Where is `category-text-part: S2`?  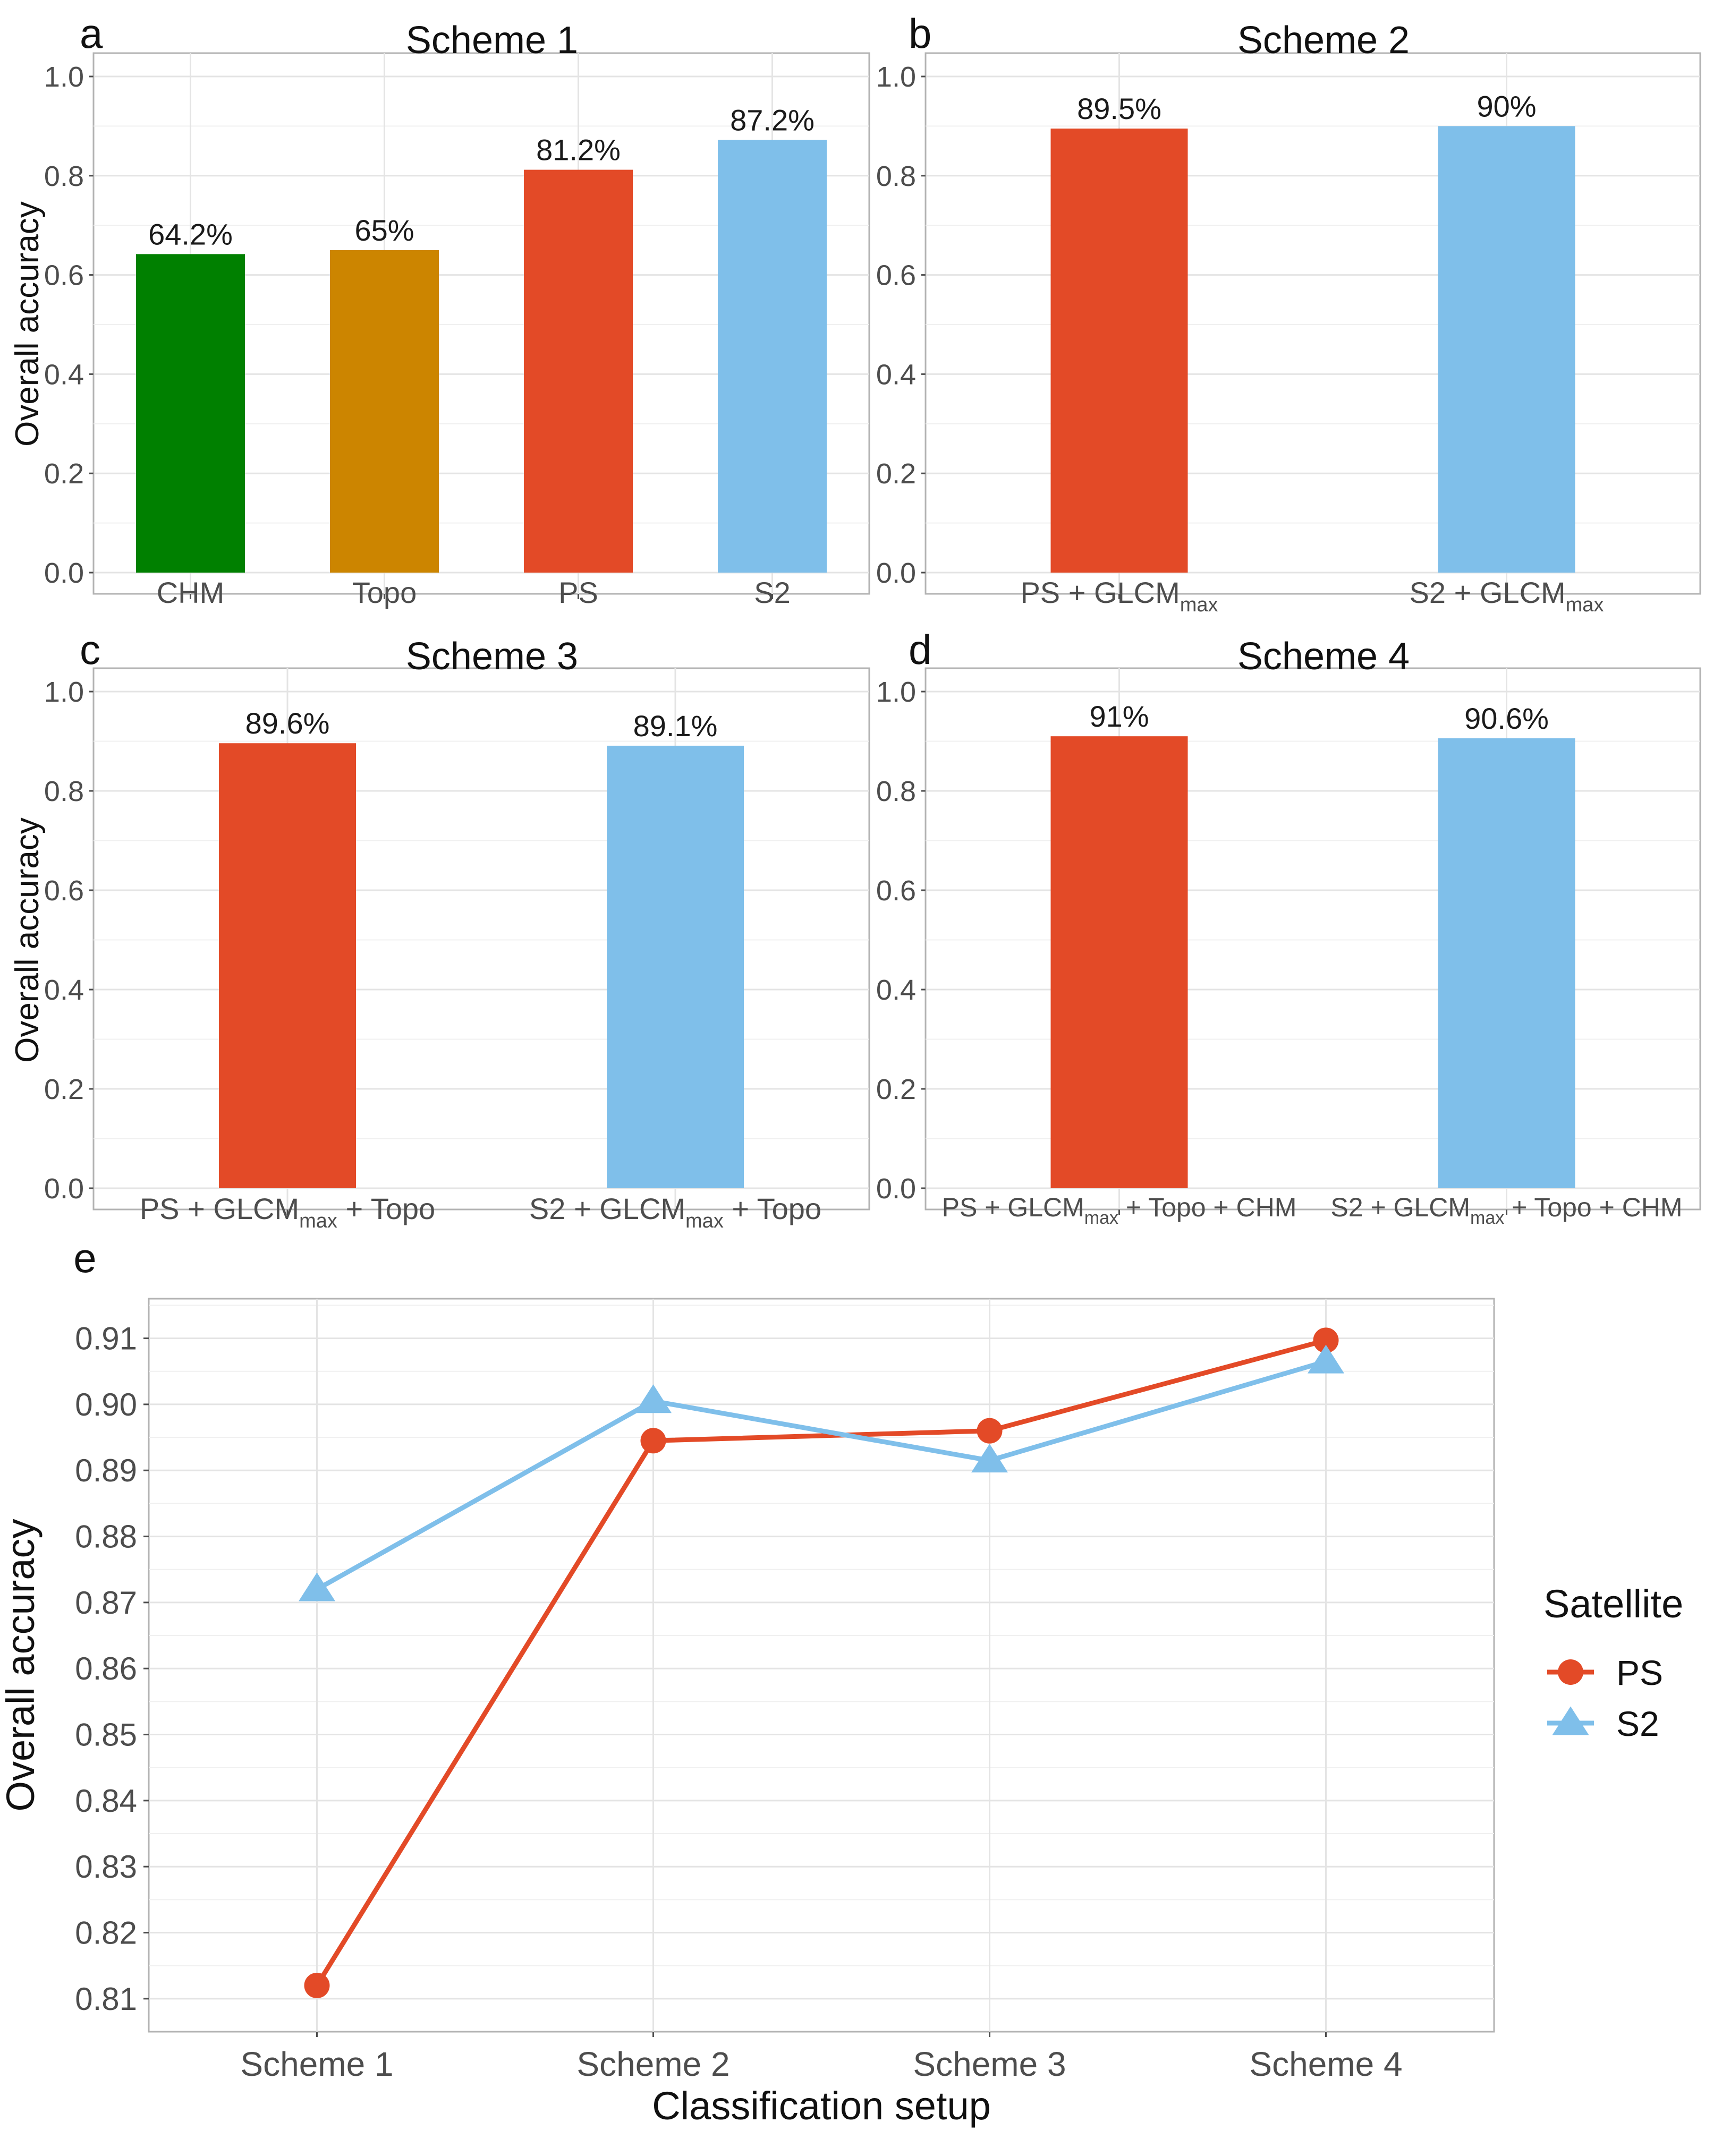
category-text-part: S2 is located at coordinates (773, 592).